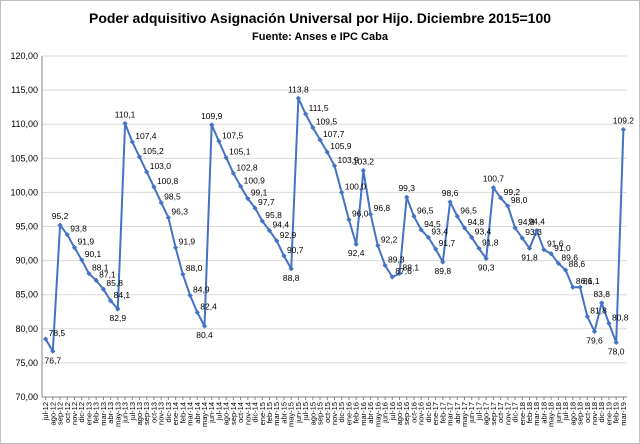 This screenshot has width=640, height=444. What do you see at coordinates (327, 412) in the screenshot?
I see `x-tick-label: oct-15` at bounding box center [327, 412].